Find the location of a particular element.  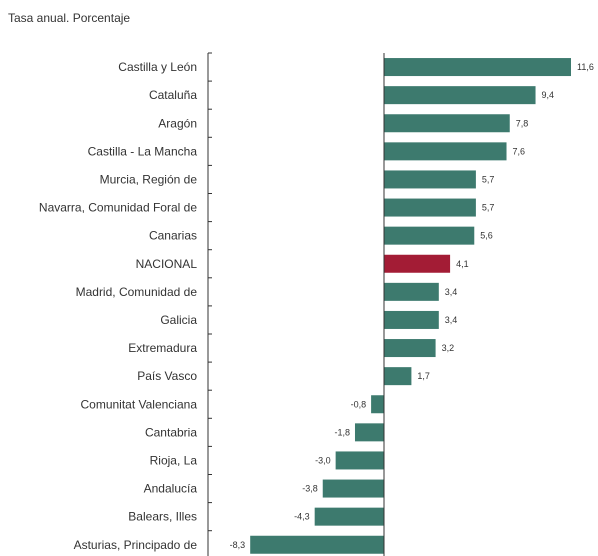

value-label: -8,3 is located at coordinates (238, 545).